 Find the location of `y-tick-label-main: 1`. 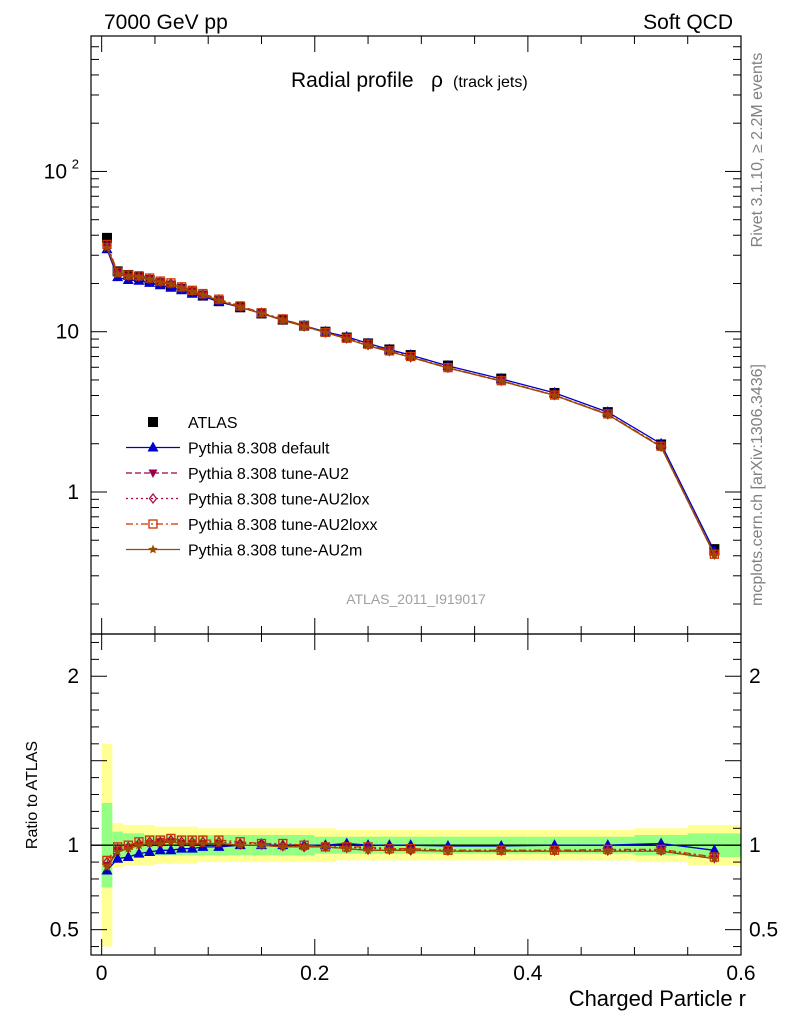

y-tick-label-main: 1 is located at coordinates (73, 492).